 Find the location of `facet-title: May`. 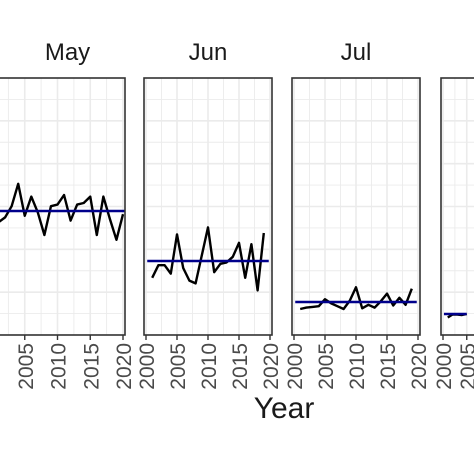

facet-title: May is located at coordinates (67, 52).